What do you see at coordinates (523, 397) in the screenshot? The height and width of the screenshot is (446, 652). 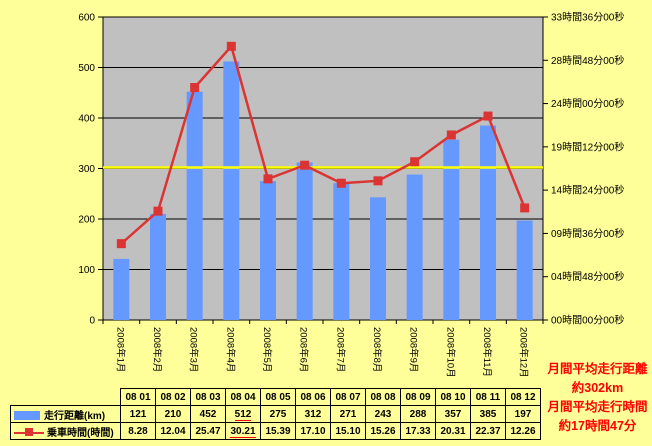 I see `table-col-header: 08 12` at bounding box center [523, 397].